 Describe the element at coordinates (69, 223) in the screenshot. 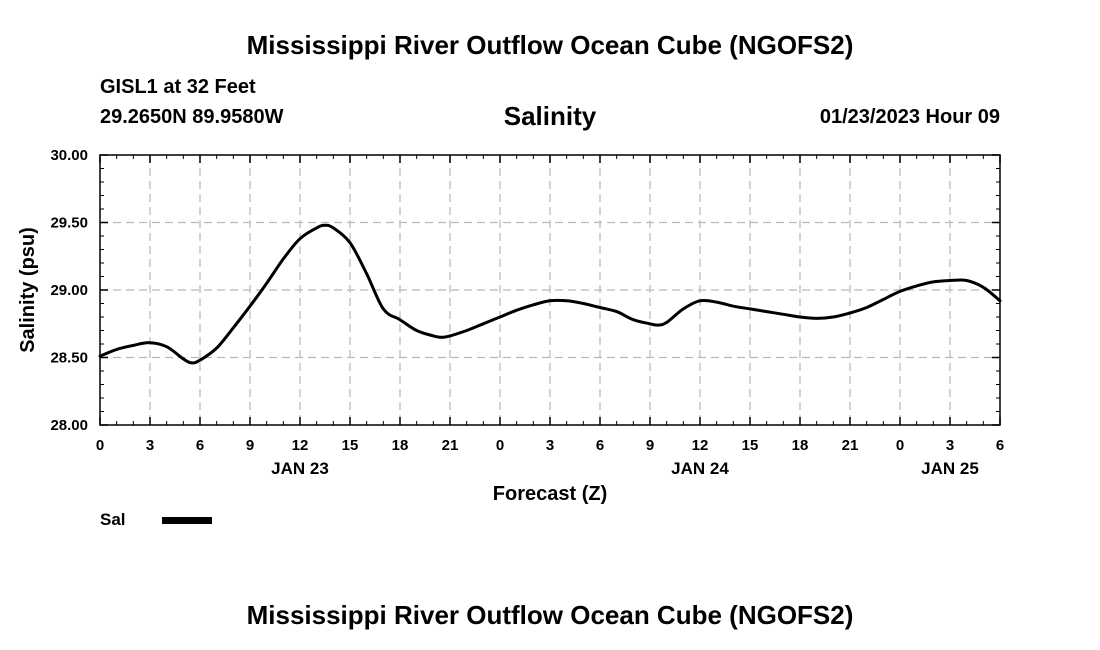

I see `y-tick-label: 29.50` at that location.